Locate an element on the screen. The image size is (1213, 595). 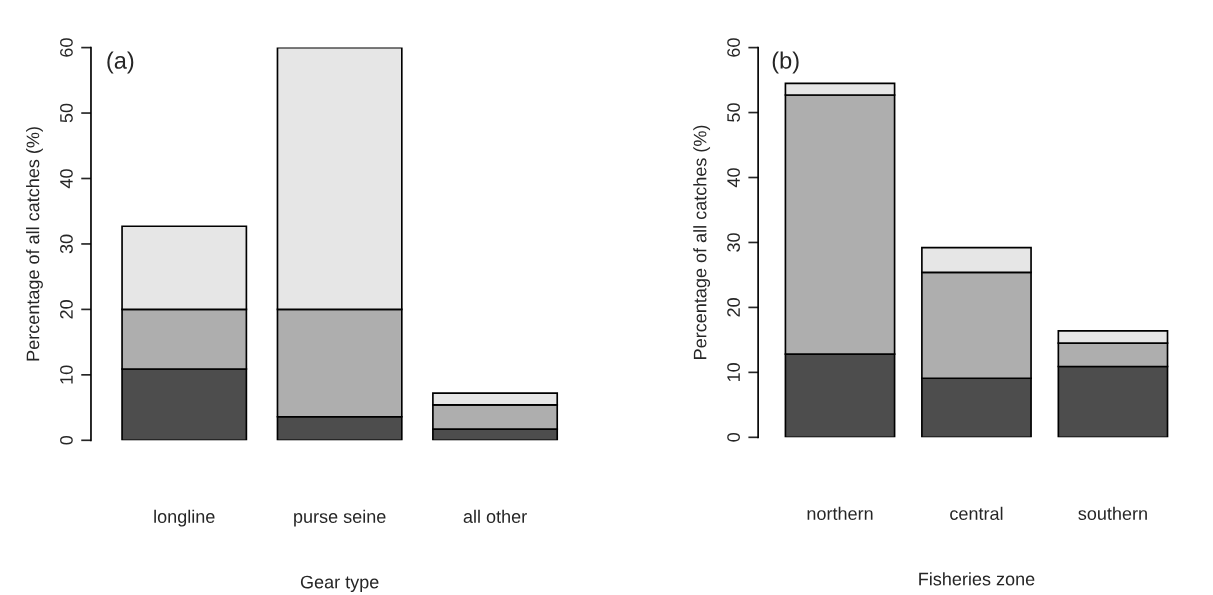
x-tick-label: purse seine is located at coordinates (340, 518).